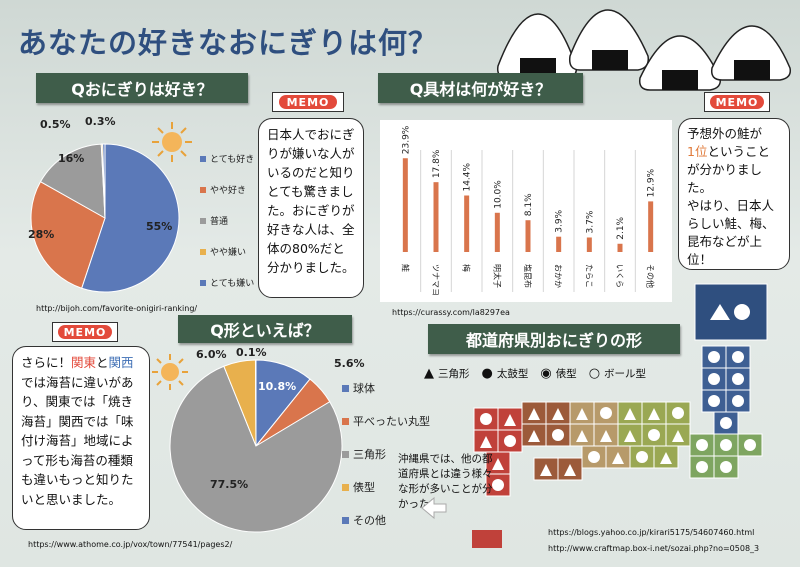  Describe the element at coordinates (487, 373) in the screenshot. I see `drum-icon: ●` at that location.